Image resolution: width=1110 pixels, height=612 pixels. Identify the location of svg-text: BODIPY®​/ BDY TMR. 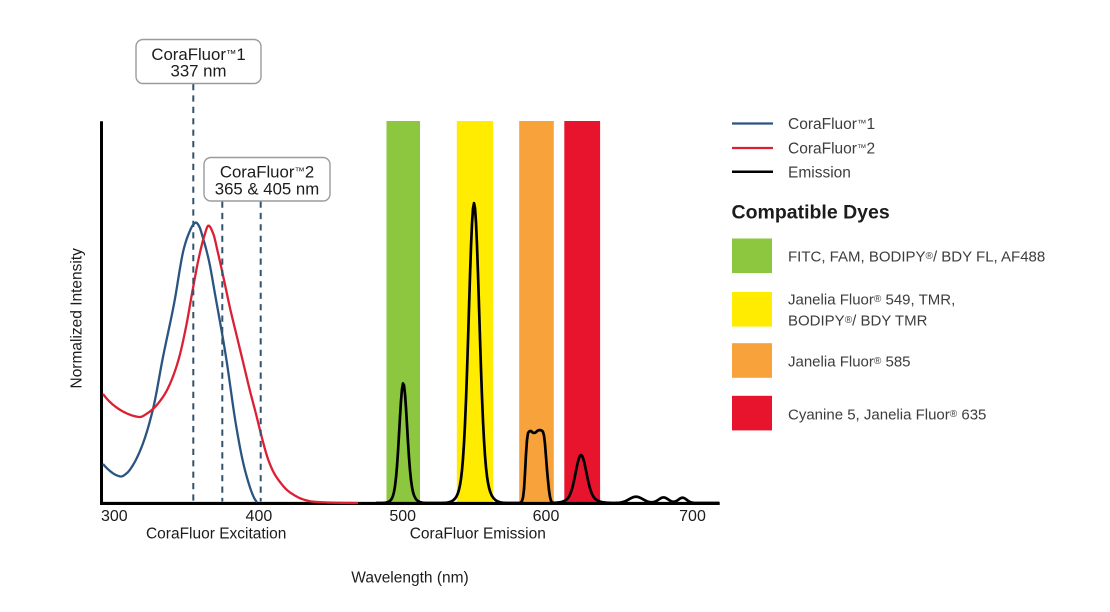
(858, 320).